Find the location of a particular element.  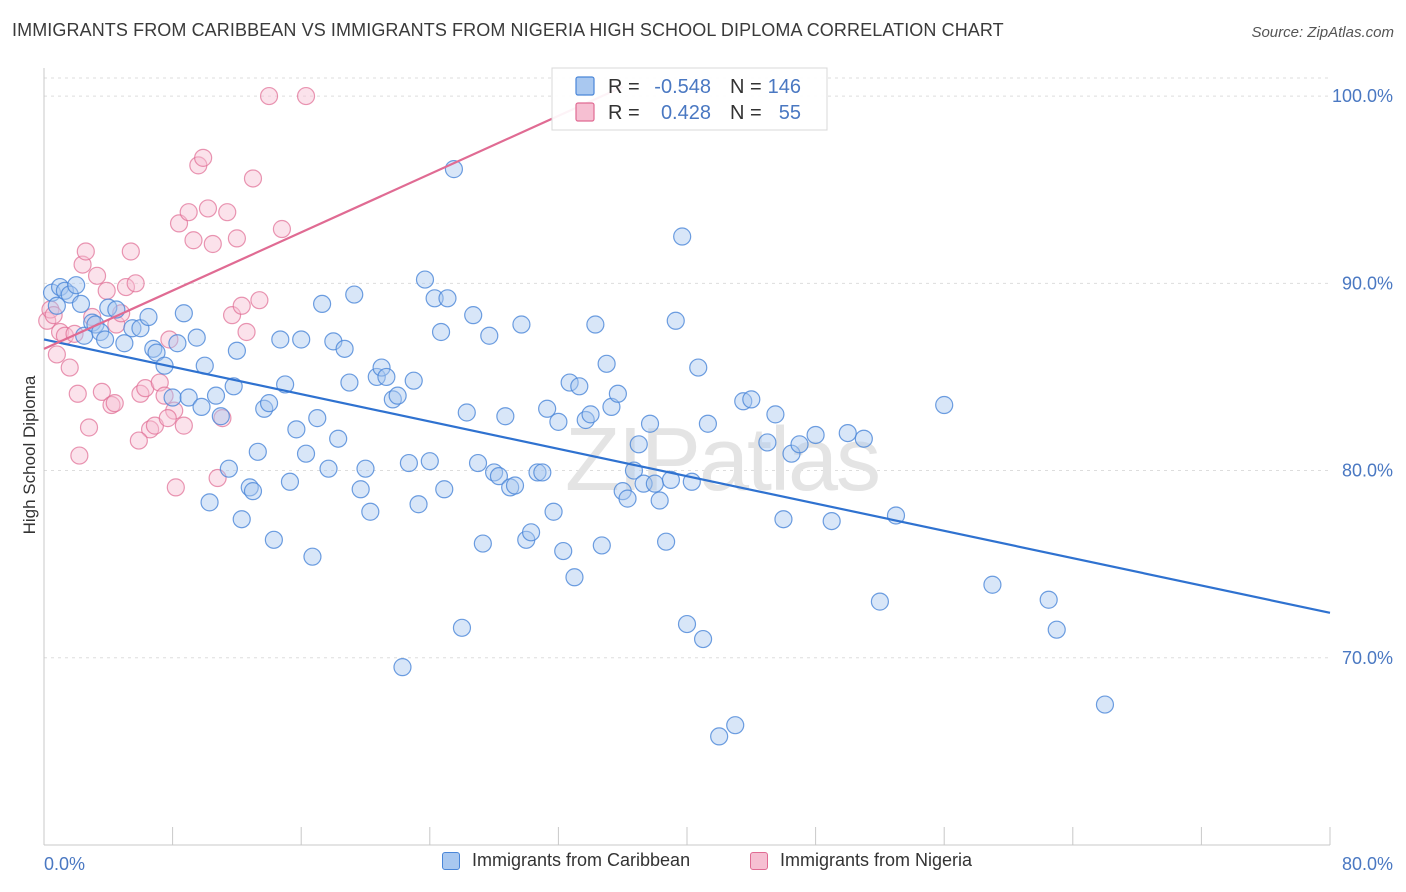

y-tick-labels: 70.0% 80.0% 90.0% 100.0% is located at coordinates (1362, 377).